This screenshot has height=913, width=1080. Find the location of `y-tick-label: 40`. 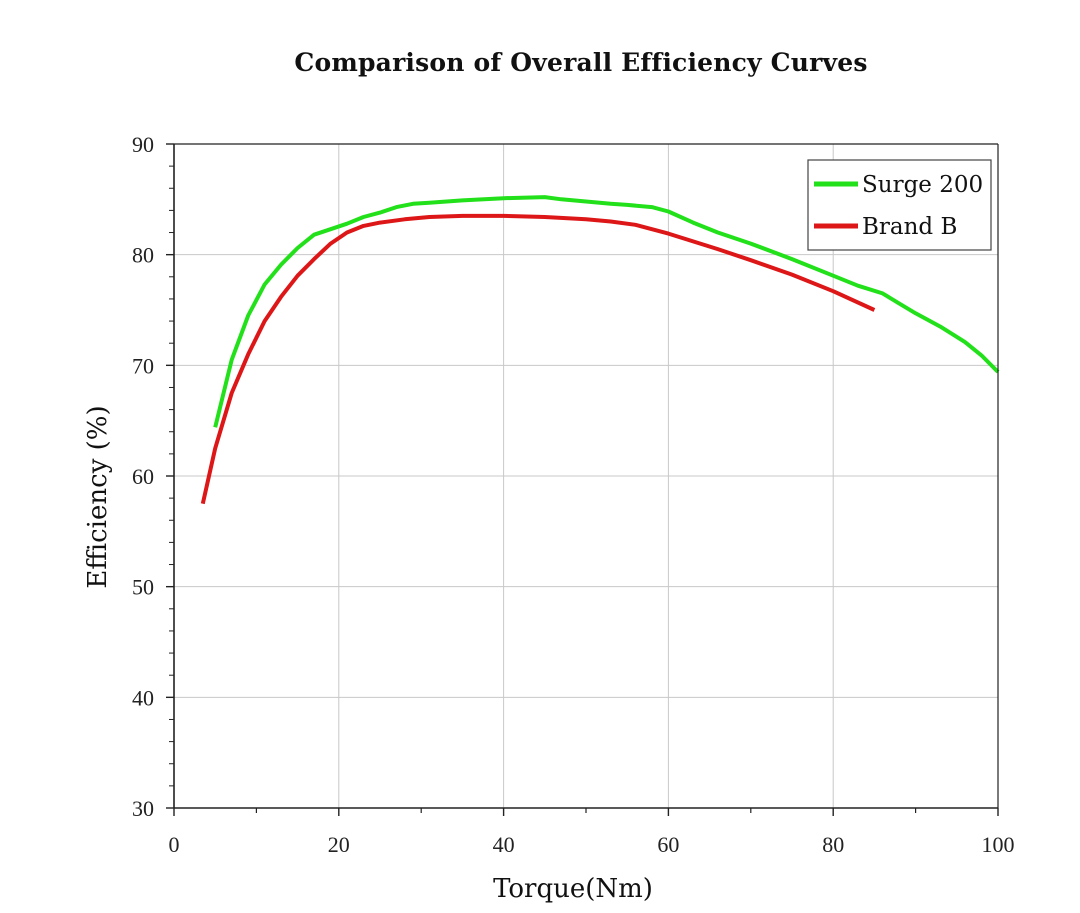

y-tick-label: 40 is located at coordinates (143, 697).